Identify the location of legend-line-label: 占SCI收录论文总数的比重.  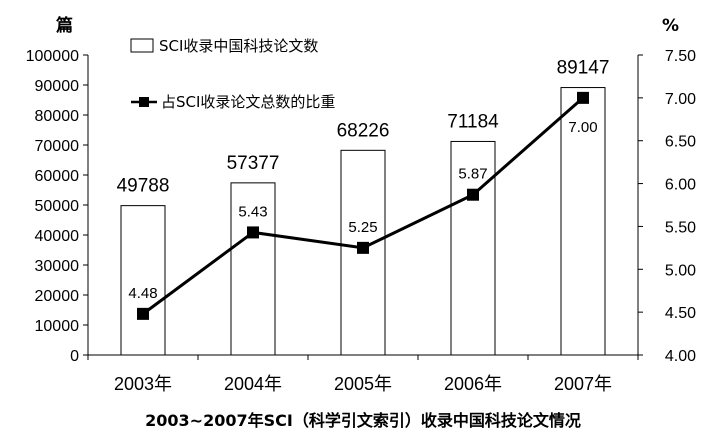
(248, 102).